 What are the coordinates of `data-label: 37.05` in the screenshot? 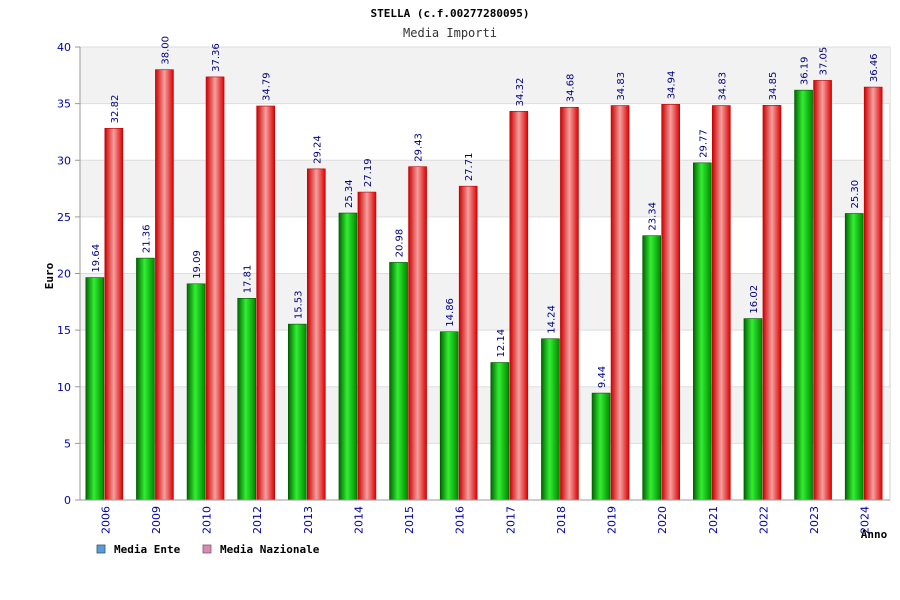 It's located at (824, 61).